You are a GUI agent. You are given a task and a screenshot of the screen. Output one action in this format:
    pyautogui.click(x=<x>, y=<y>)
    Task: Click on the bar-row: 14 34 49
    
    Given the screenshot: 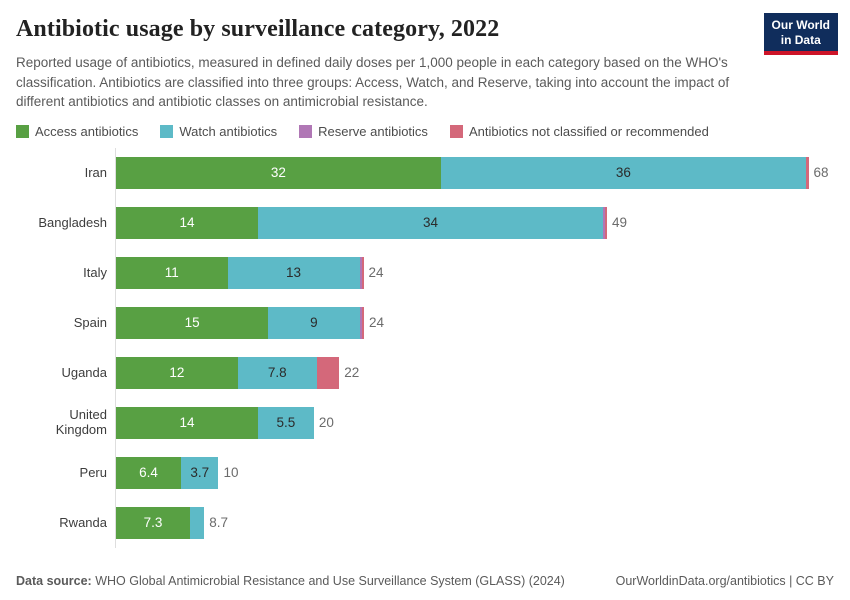 What is the action you would take?
    pyautogui.click(x=475, y=223)
    